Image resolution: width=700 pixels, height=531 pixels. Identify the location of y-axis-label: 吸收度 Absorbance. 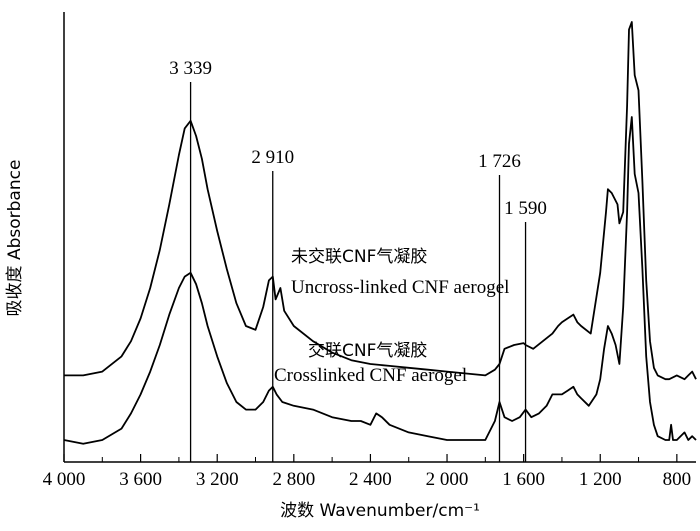
(15, 238).